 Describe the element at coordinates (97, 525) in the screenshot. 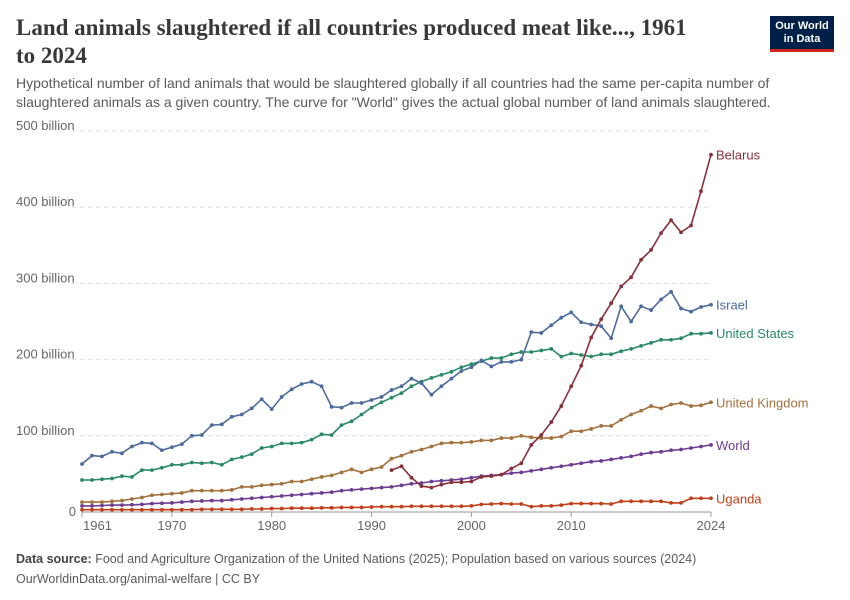

I see `x-tick-label: 1961` at that location.